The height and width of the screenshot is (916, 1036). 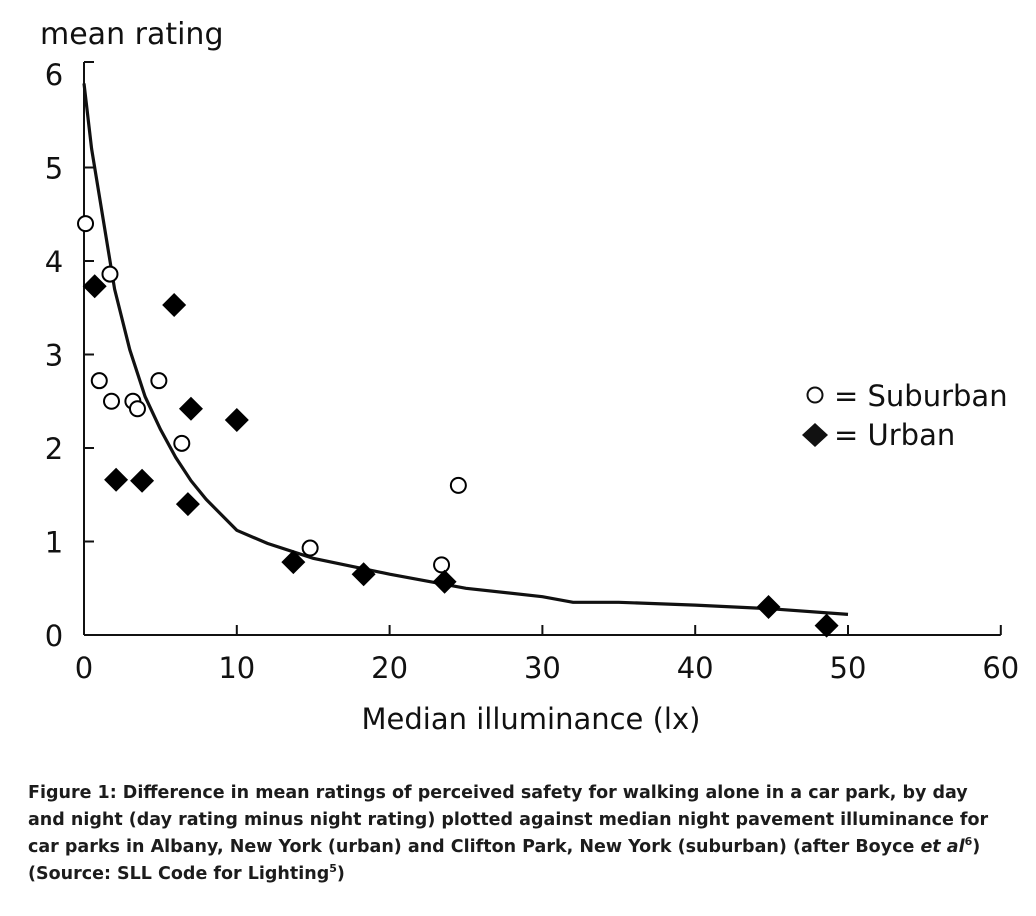 I want to click on y-tick-label: 3, so click(x=54, y=356).